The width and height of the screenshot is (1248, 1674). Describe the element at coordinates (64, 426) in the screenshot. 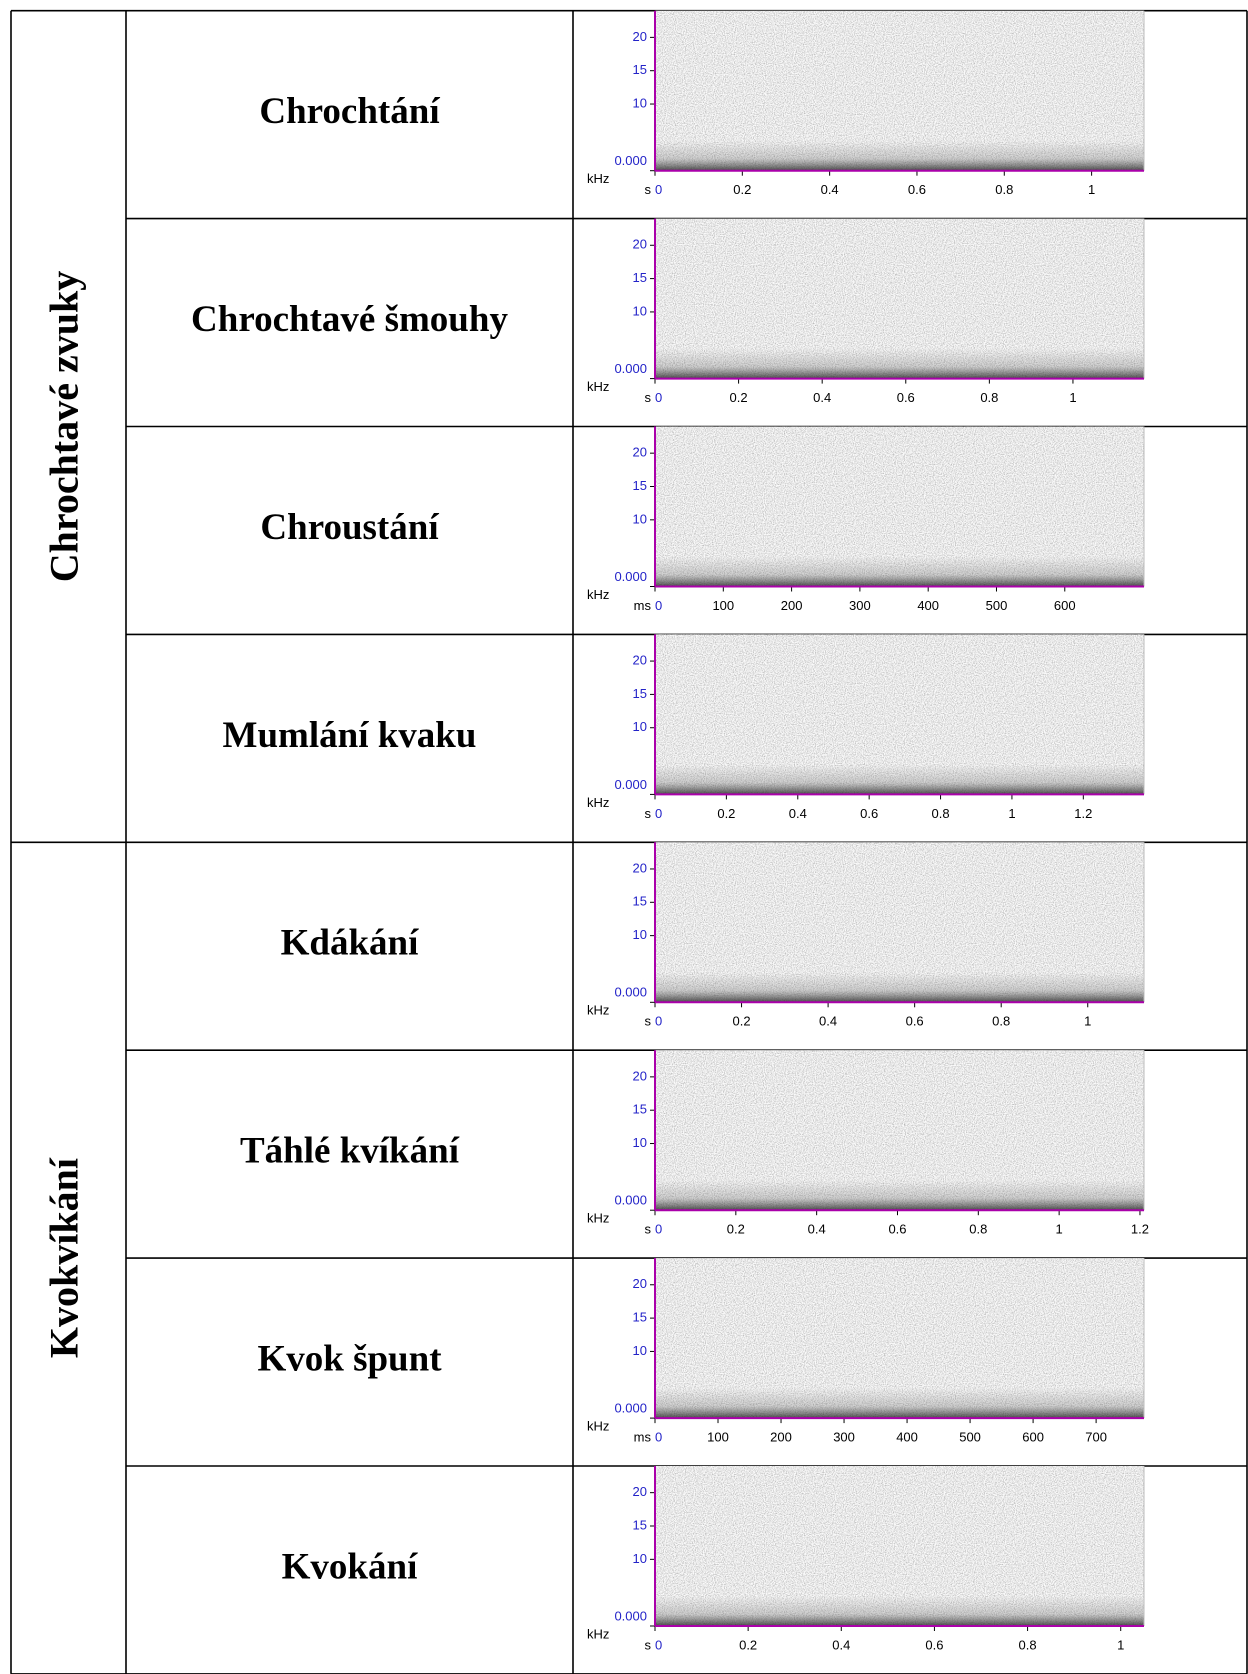

I see `group-label: Chrochtavé zvuky` at that location.